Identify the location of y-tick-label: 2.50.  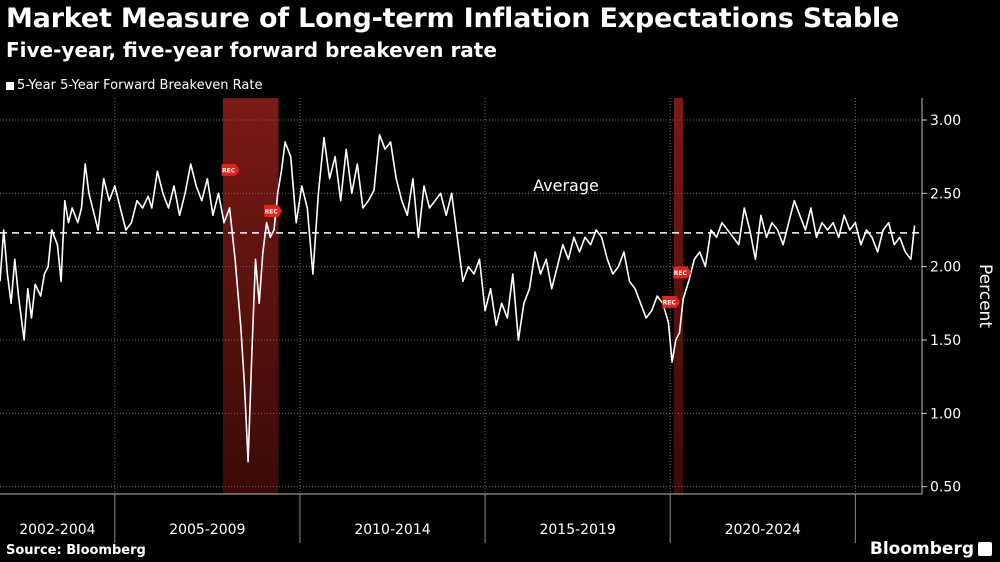
(945, 194).